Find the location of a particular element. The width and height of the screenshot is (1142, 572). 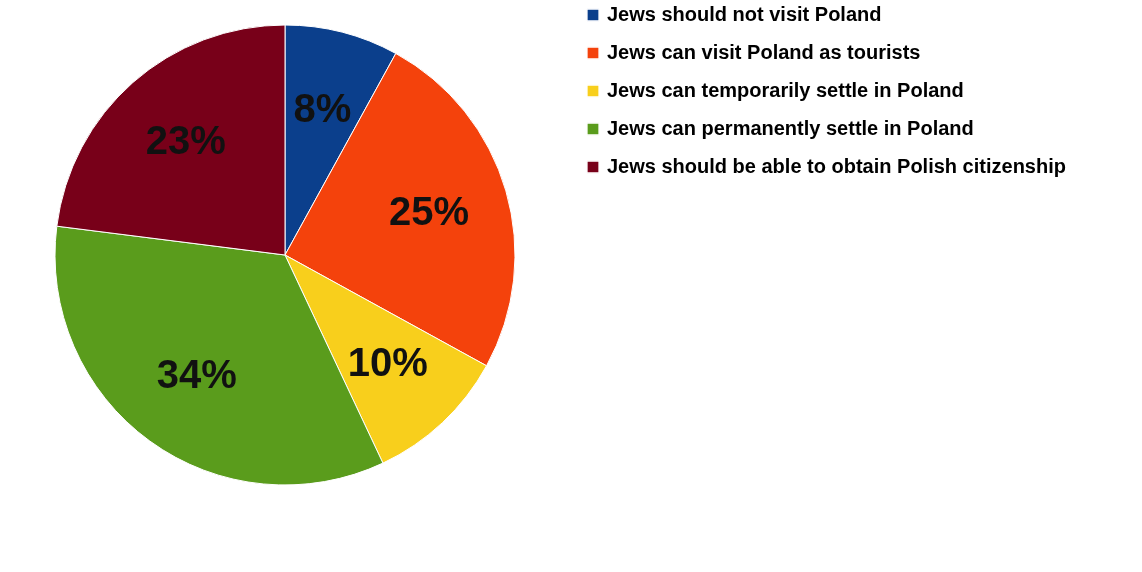

legend-label: Jews can permanently settle in Poland is located at coordinates (790, 128).